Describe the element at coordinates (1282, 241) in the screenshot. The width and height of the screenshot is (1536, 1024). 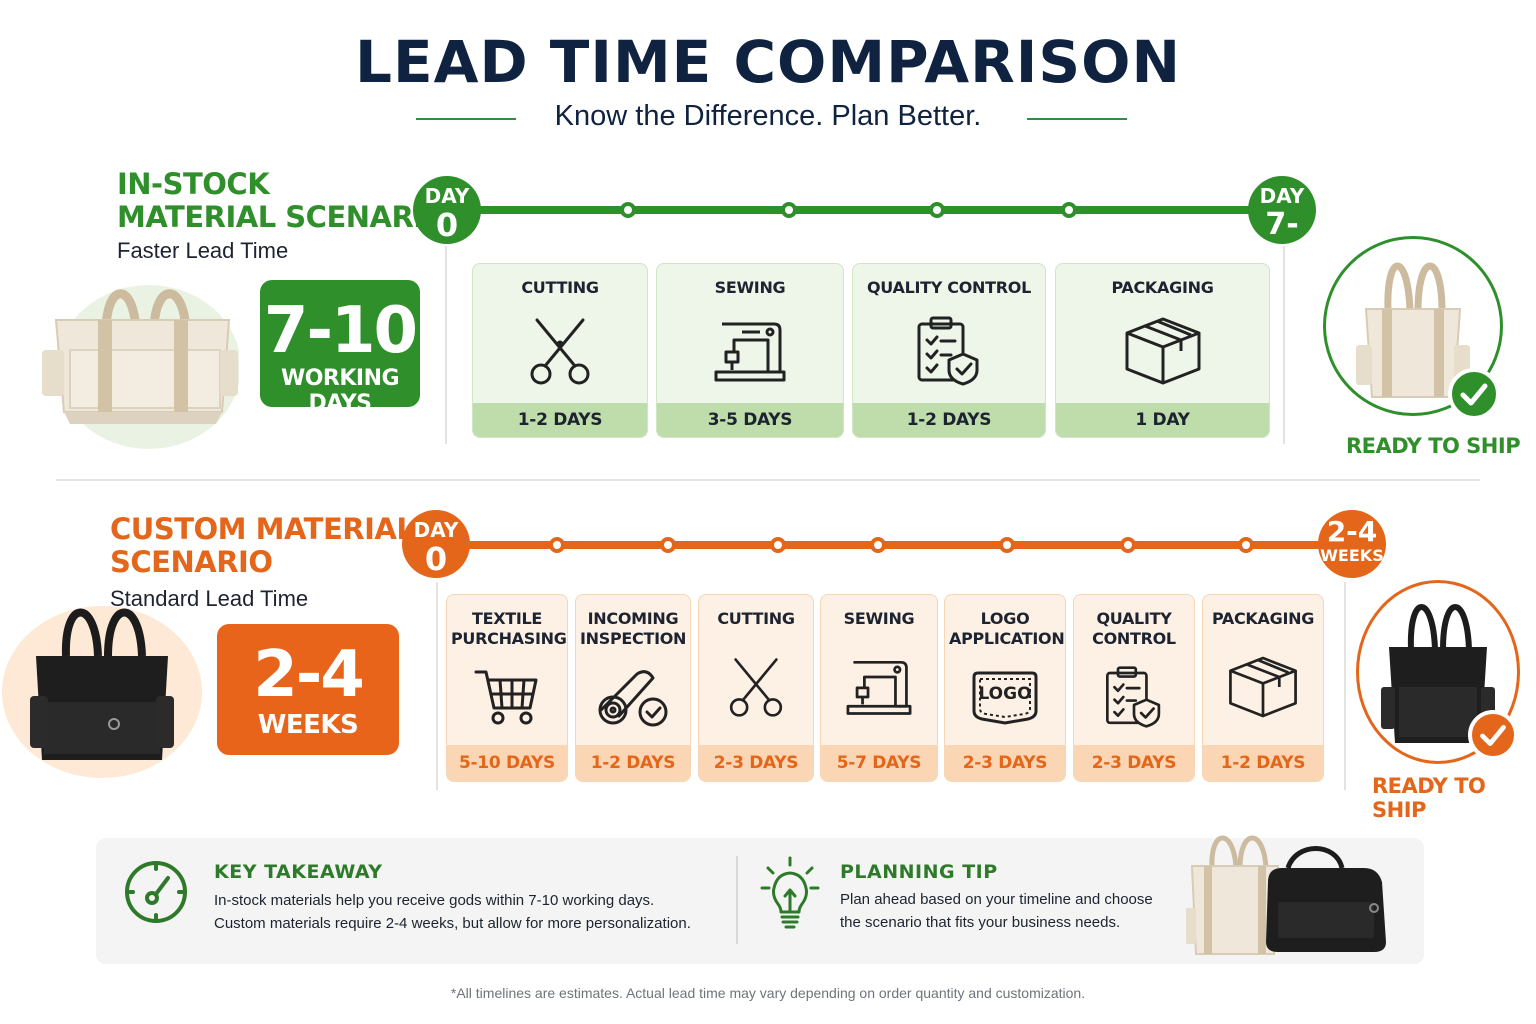
I see `in-stock-end-value: 7-10` at that location.